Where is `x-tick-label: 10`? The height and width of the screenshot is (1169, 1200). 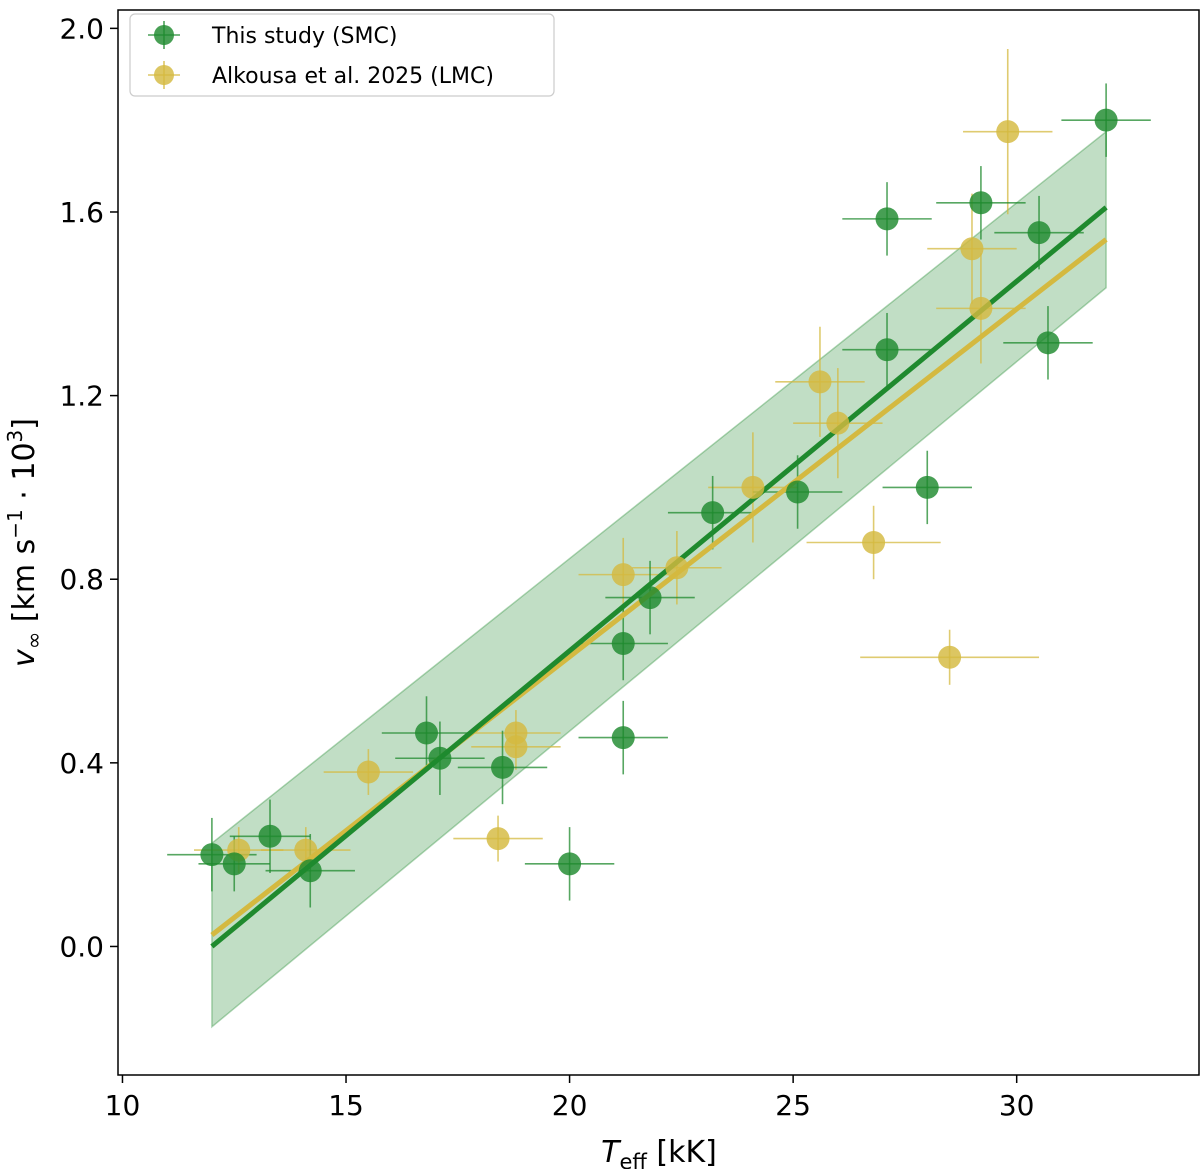 x-tick-label: 10 is located at coordinates (123, 1105).